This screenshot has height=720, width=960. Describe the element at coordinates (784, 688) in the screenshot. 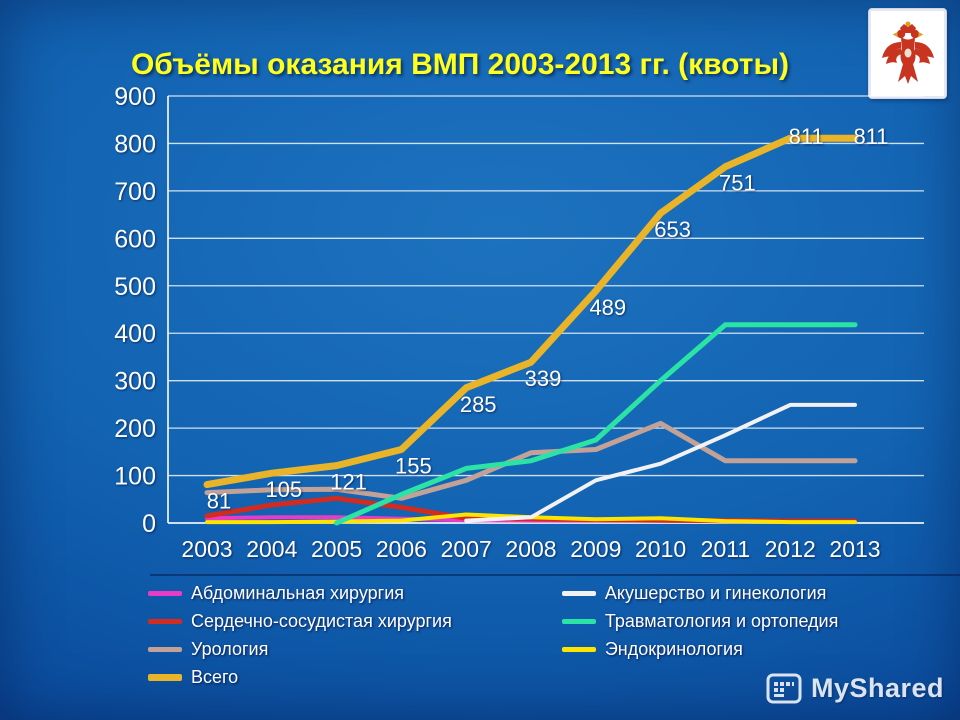

I see `myshared-logo-icon` at that location.